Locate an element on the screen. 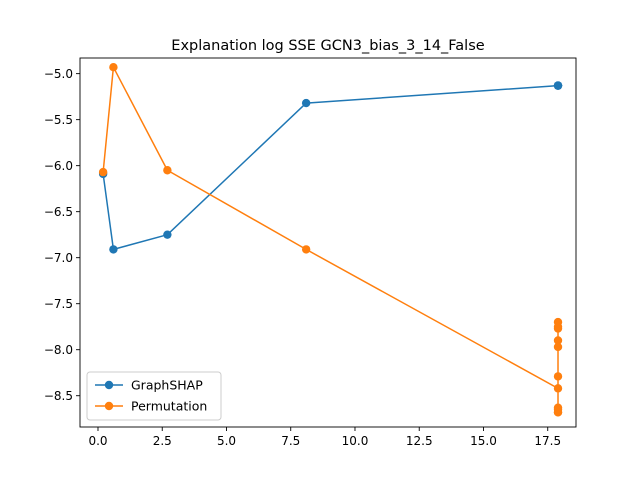 Image resolution: width=640 pixels, height=480 pixels. y-tick-label: −6.0 is located at coordinates (58, 166).